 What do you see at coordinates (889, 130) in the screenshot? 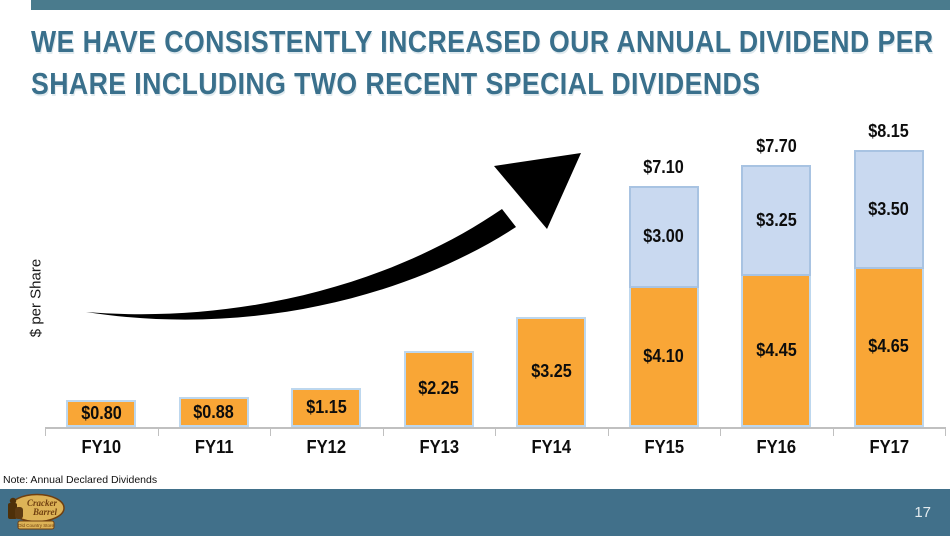
I see `total-value-label-fy17: $8.15` at bounding box center [889, 130].